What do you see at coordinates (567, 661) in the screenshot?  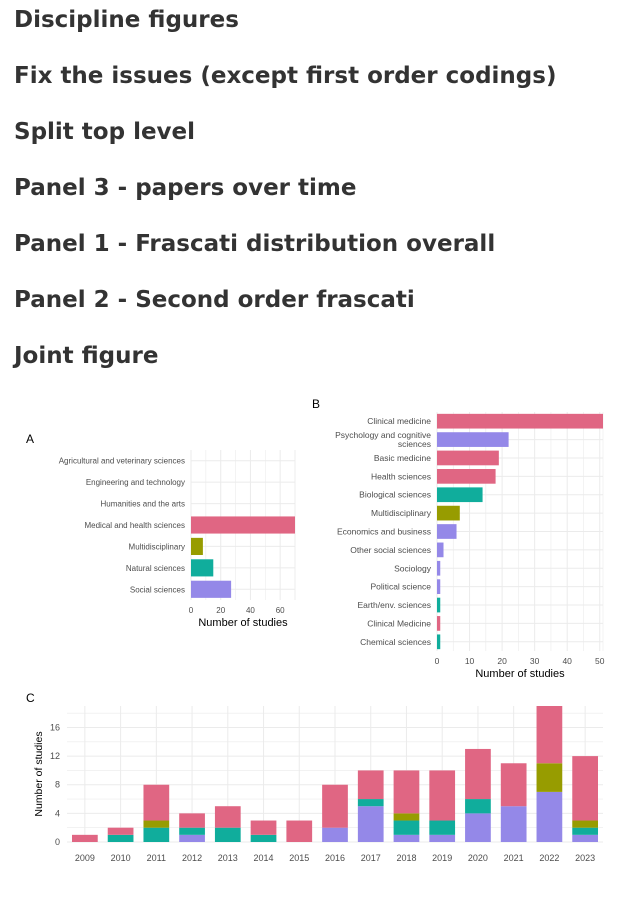 I see `tick-label: 40` at bounding box center [567, 661].